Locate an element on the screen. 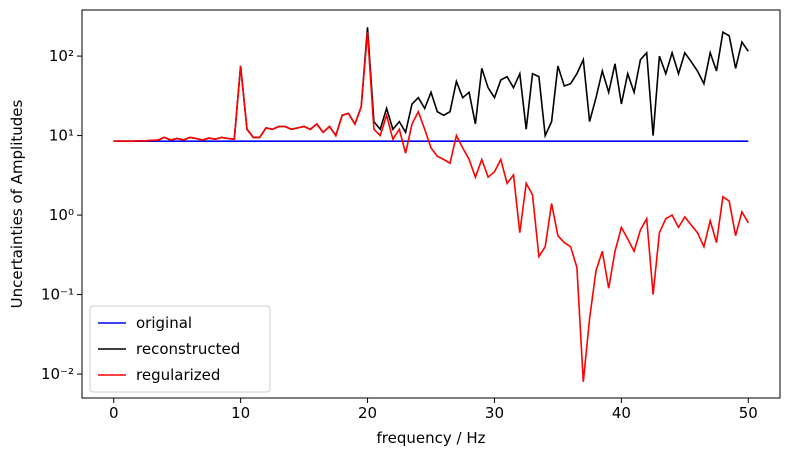 This screenshot has width=790, height=456. x-axis-label: frequency / Hz is located at coordinates (431, 438).